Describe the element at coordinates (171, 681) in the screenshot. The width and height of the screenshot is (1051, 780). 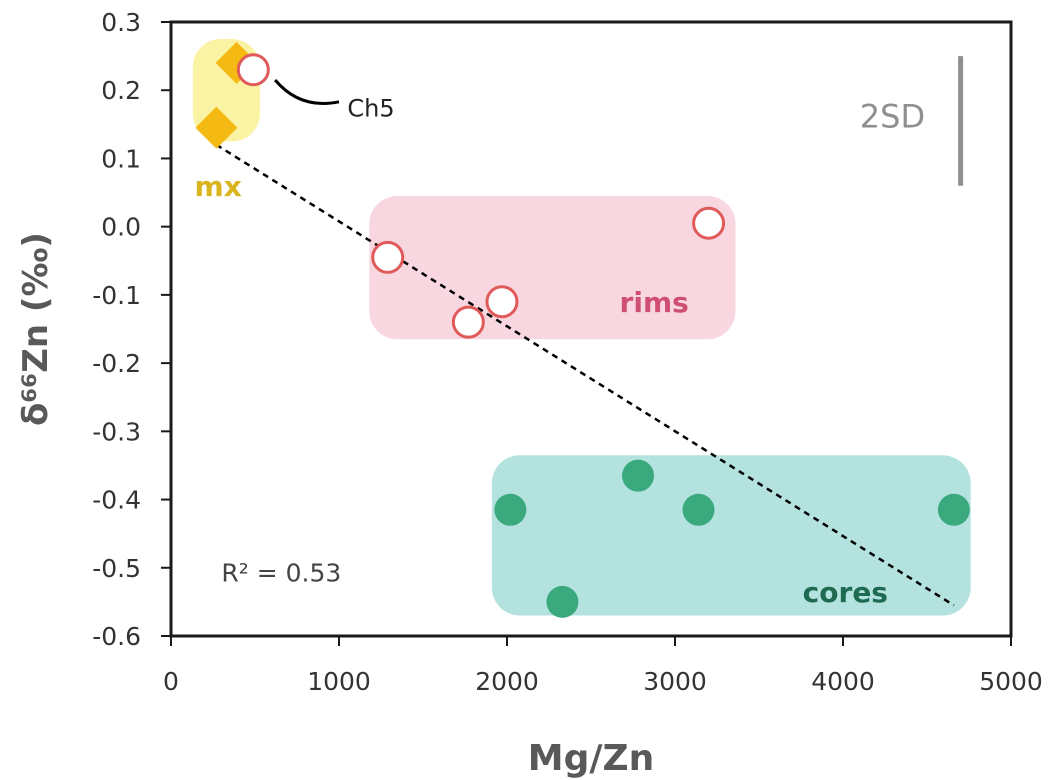
I see `x-tick-label: 0` at that location.